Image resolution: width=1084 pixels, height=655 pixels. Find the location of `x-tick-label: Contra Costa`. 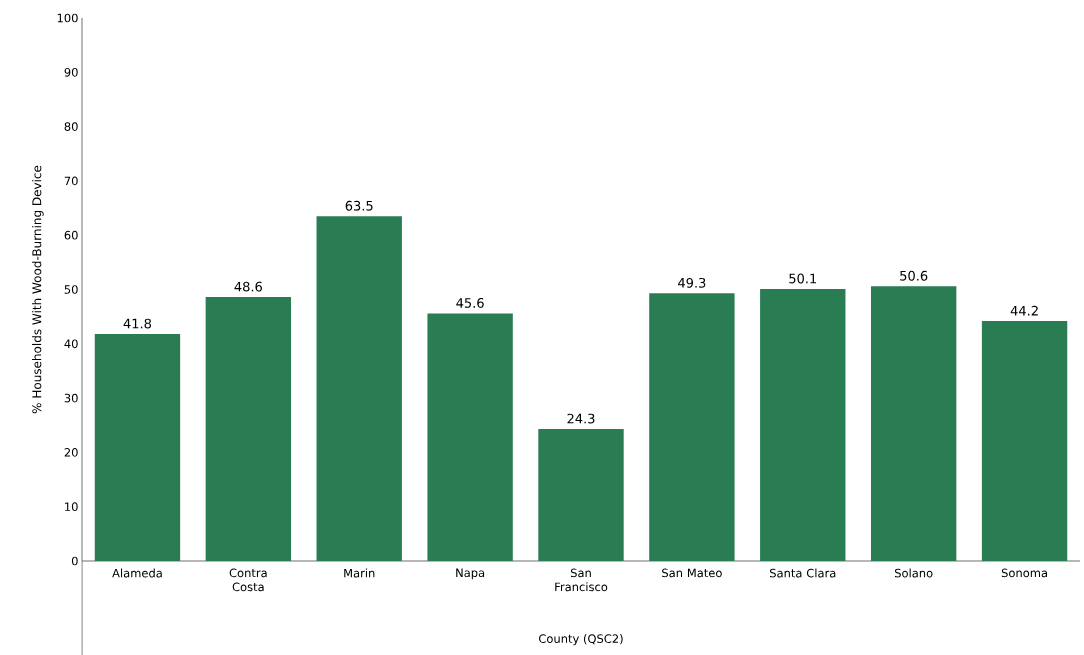

x-tick-label: Contra Costa is located at coordinates (248, 580).